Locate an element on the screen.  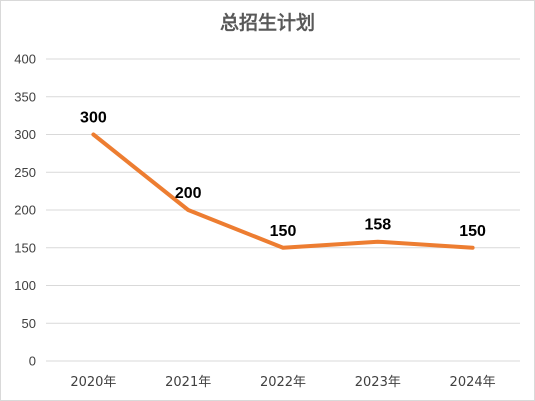
y-tick-label: 100 is located at coordinates (25, 285).